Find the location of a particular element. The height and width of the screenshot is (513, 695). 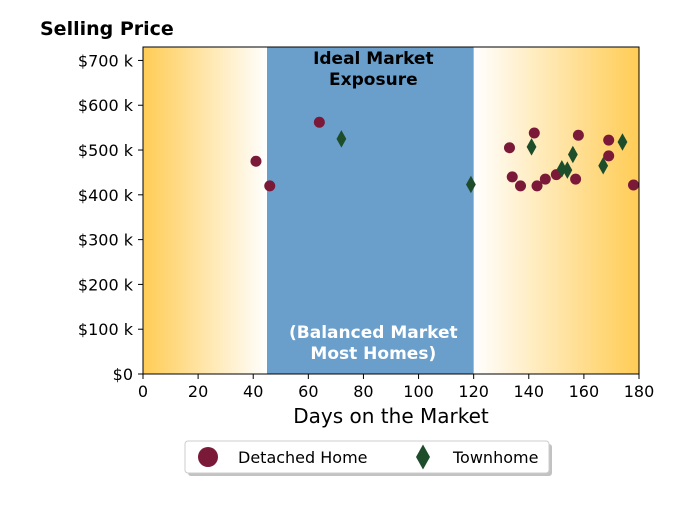

legend-label: Detached Home is located at coordinates (303, 457).